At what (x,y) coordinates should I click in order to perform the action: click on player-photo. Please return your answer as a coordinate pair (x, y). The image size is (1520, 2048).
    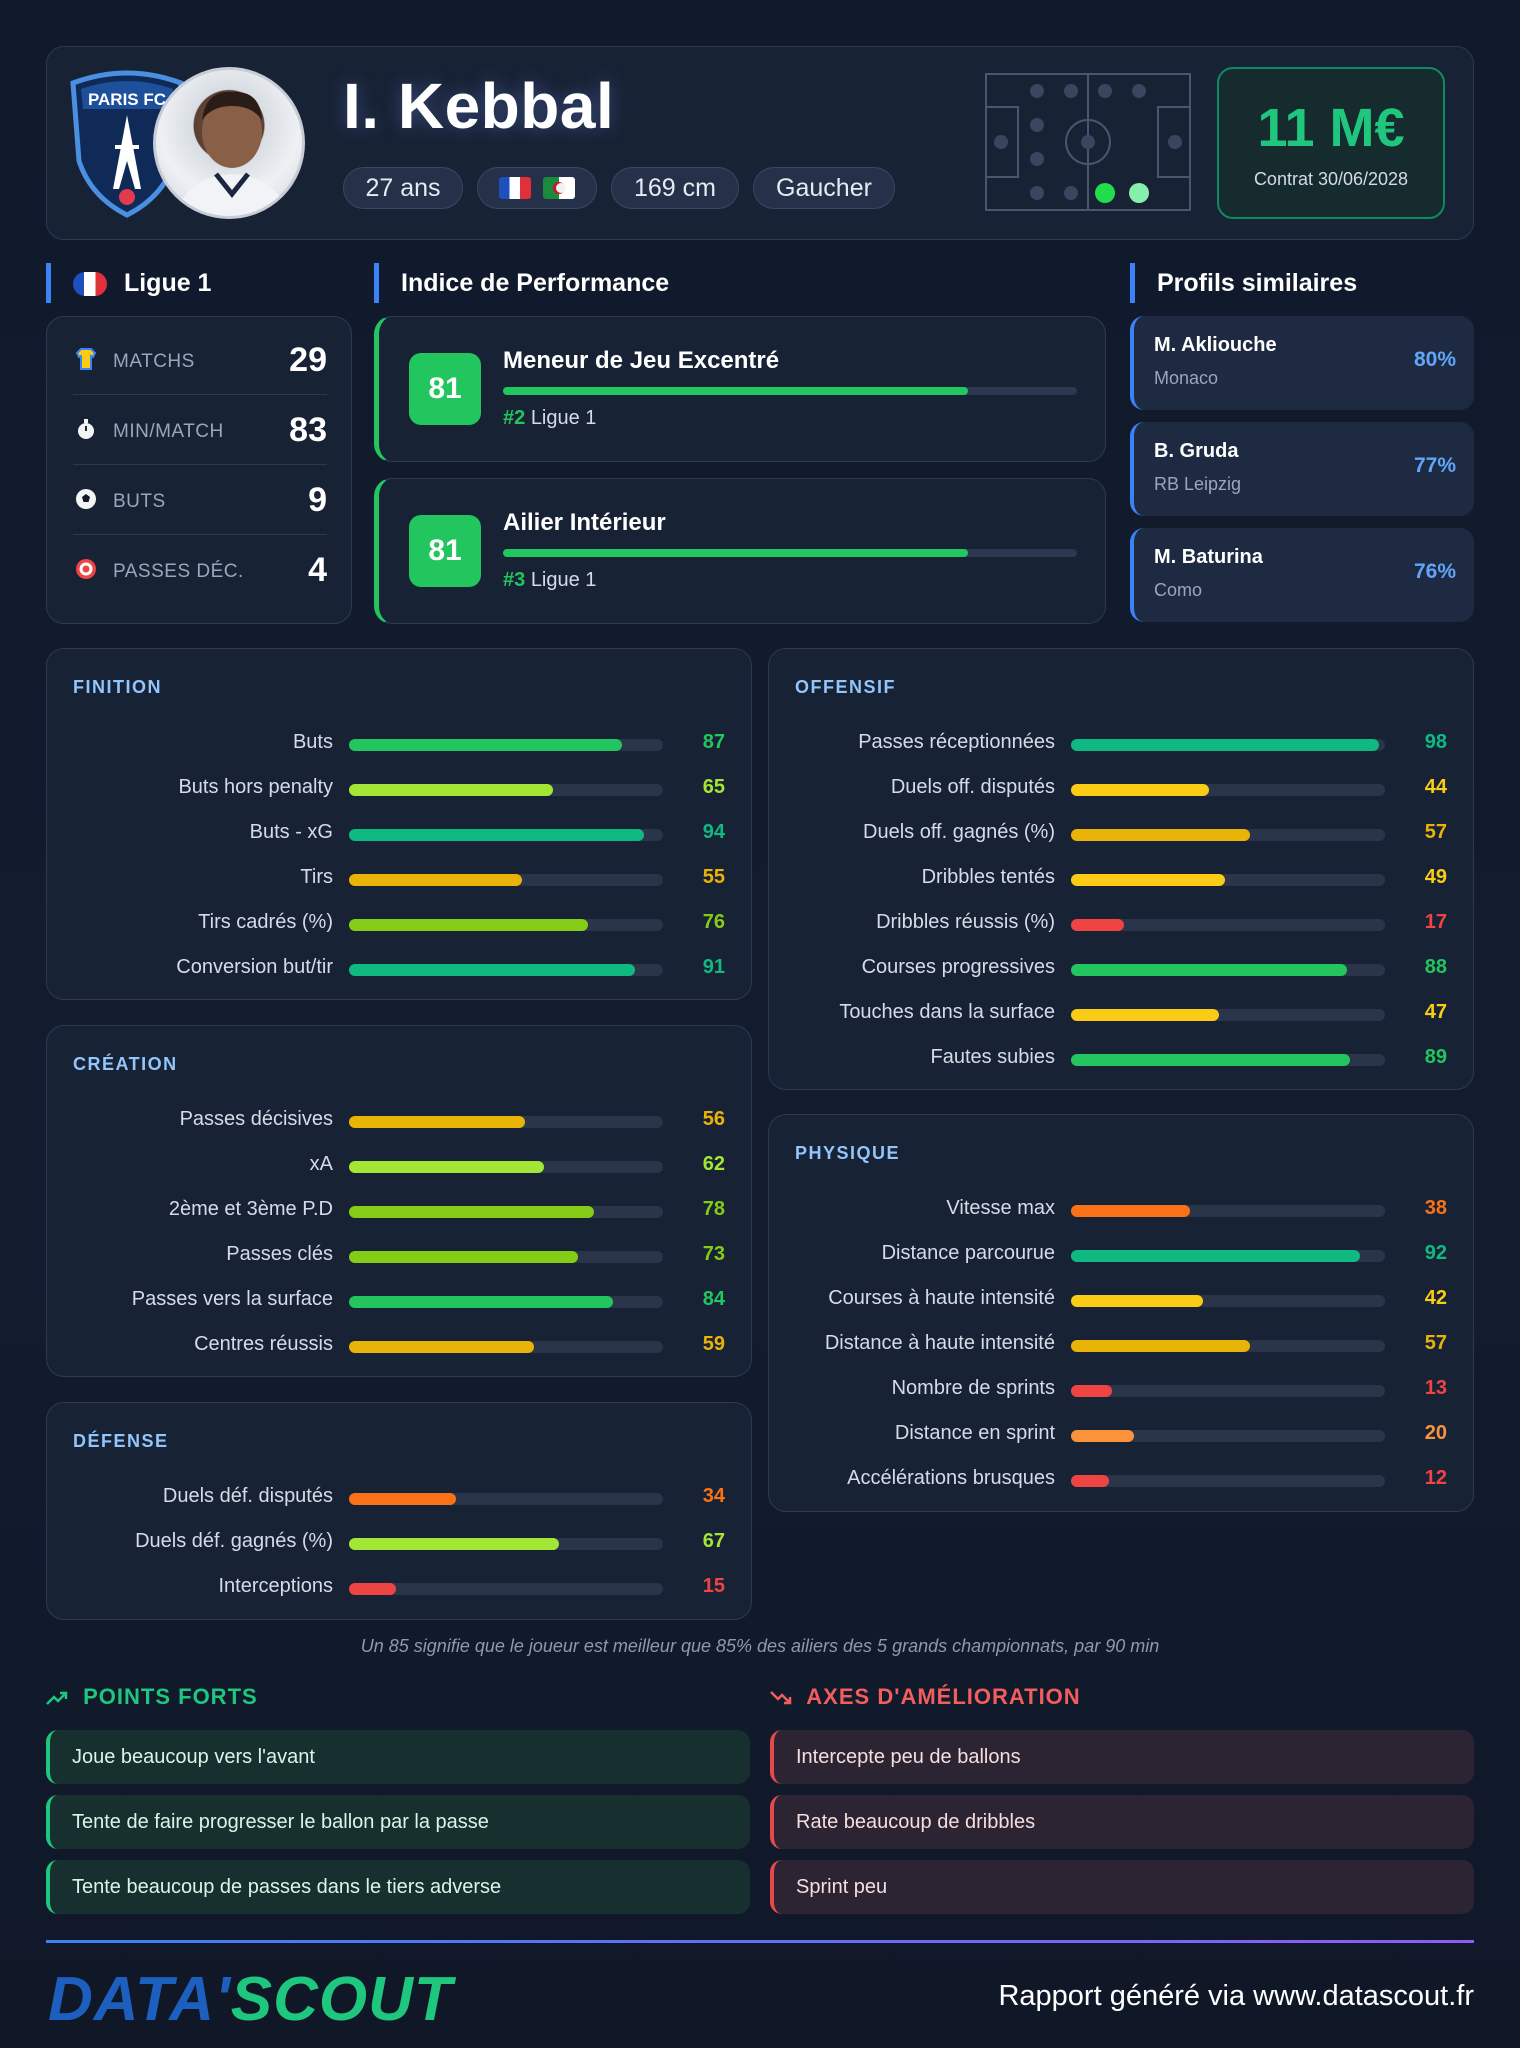
    Looking at the image, I should click on (229, 143).